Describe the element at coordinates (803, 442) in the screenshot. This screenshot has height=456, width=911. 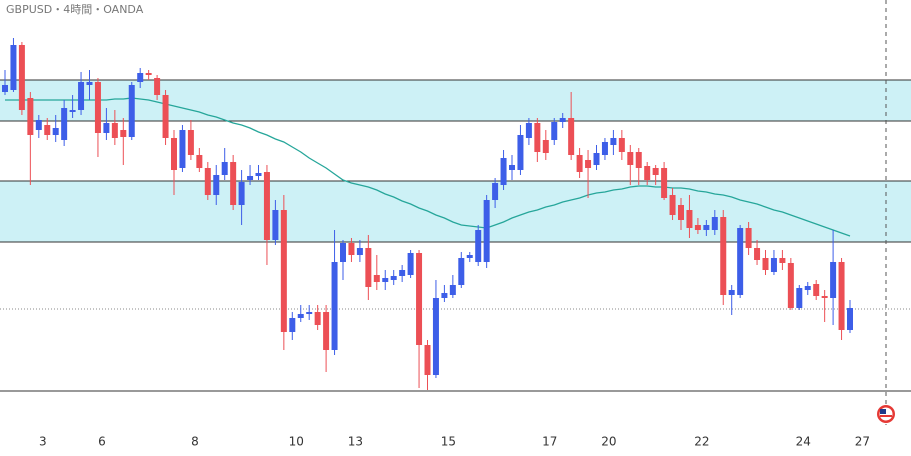
I see `x-tick-label: 24` at that location.